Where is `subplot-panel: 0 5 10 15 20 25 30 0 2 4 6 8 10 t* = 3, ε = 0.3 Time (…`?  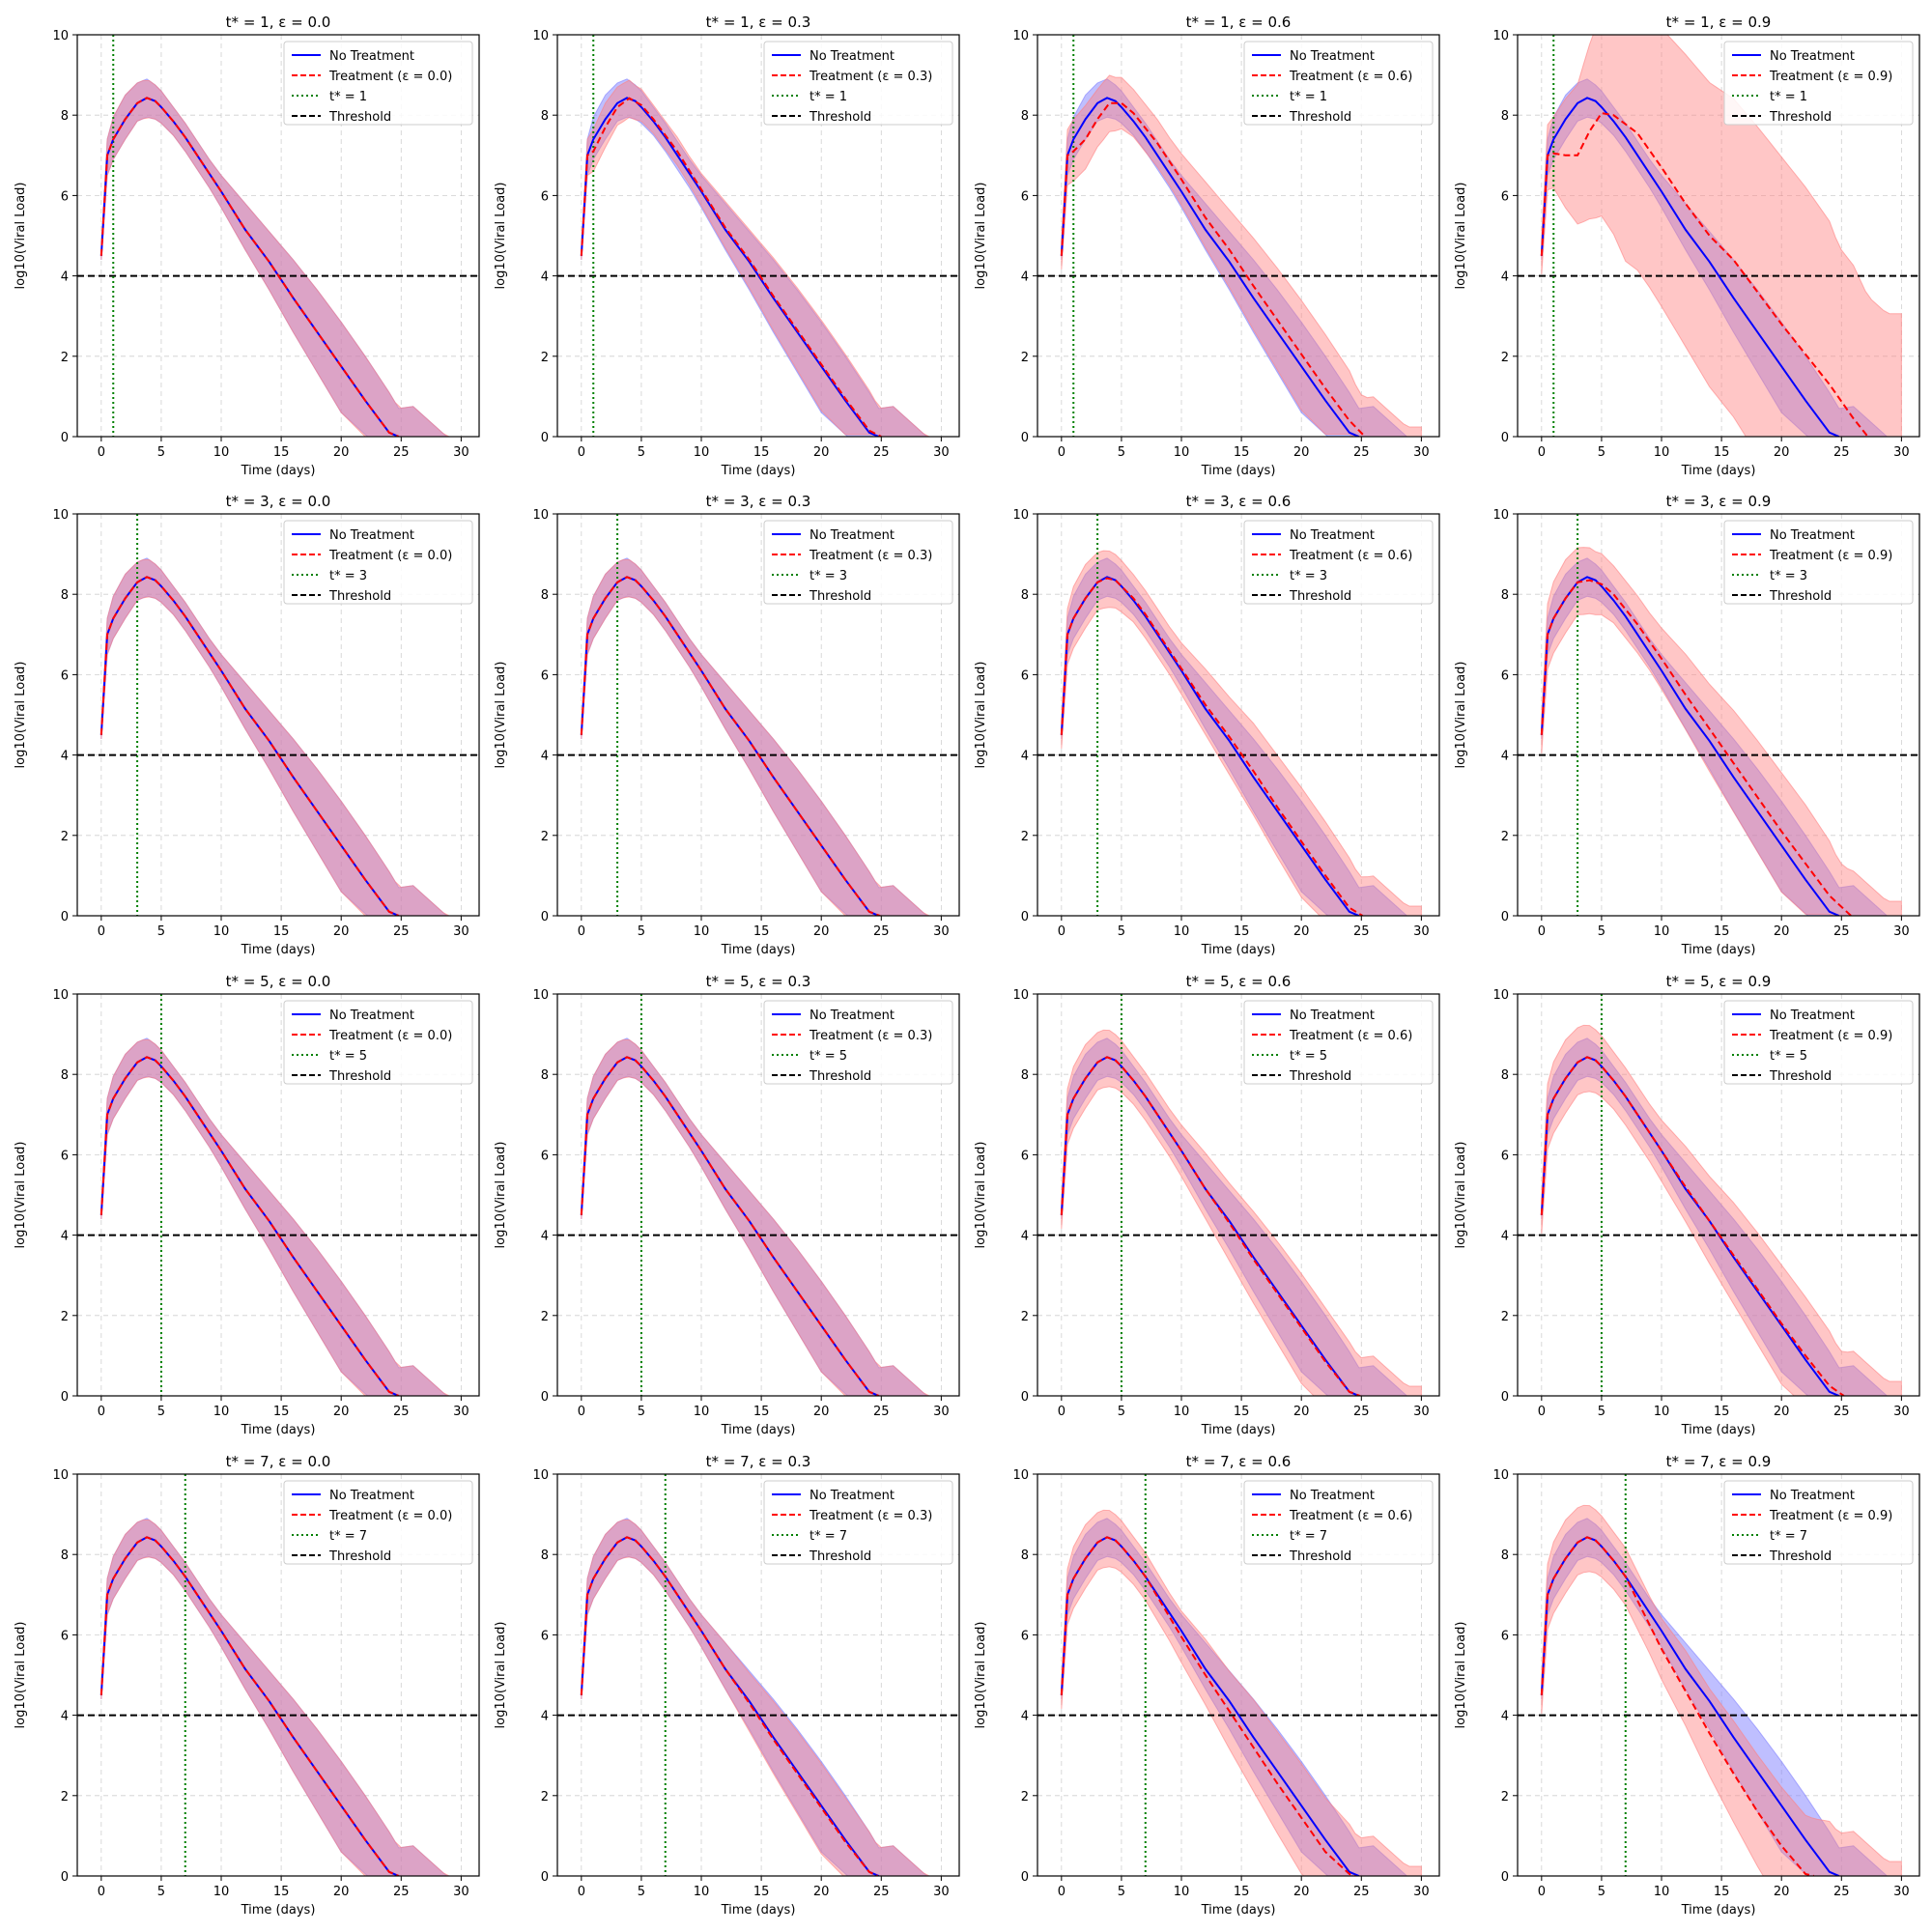 subplot-panel: 0 5 10 15 20 25 30 0 2 4 6 8 10 t* = 3, ε = 0.3 Time (… is located at coordinates (727, 725).